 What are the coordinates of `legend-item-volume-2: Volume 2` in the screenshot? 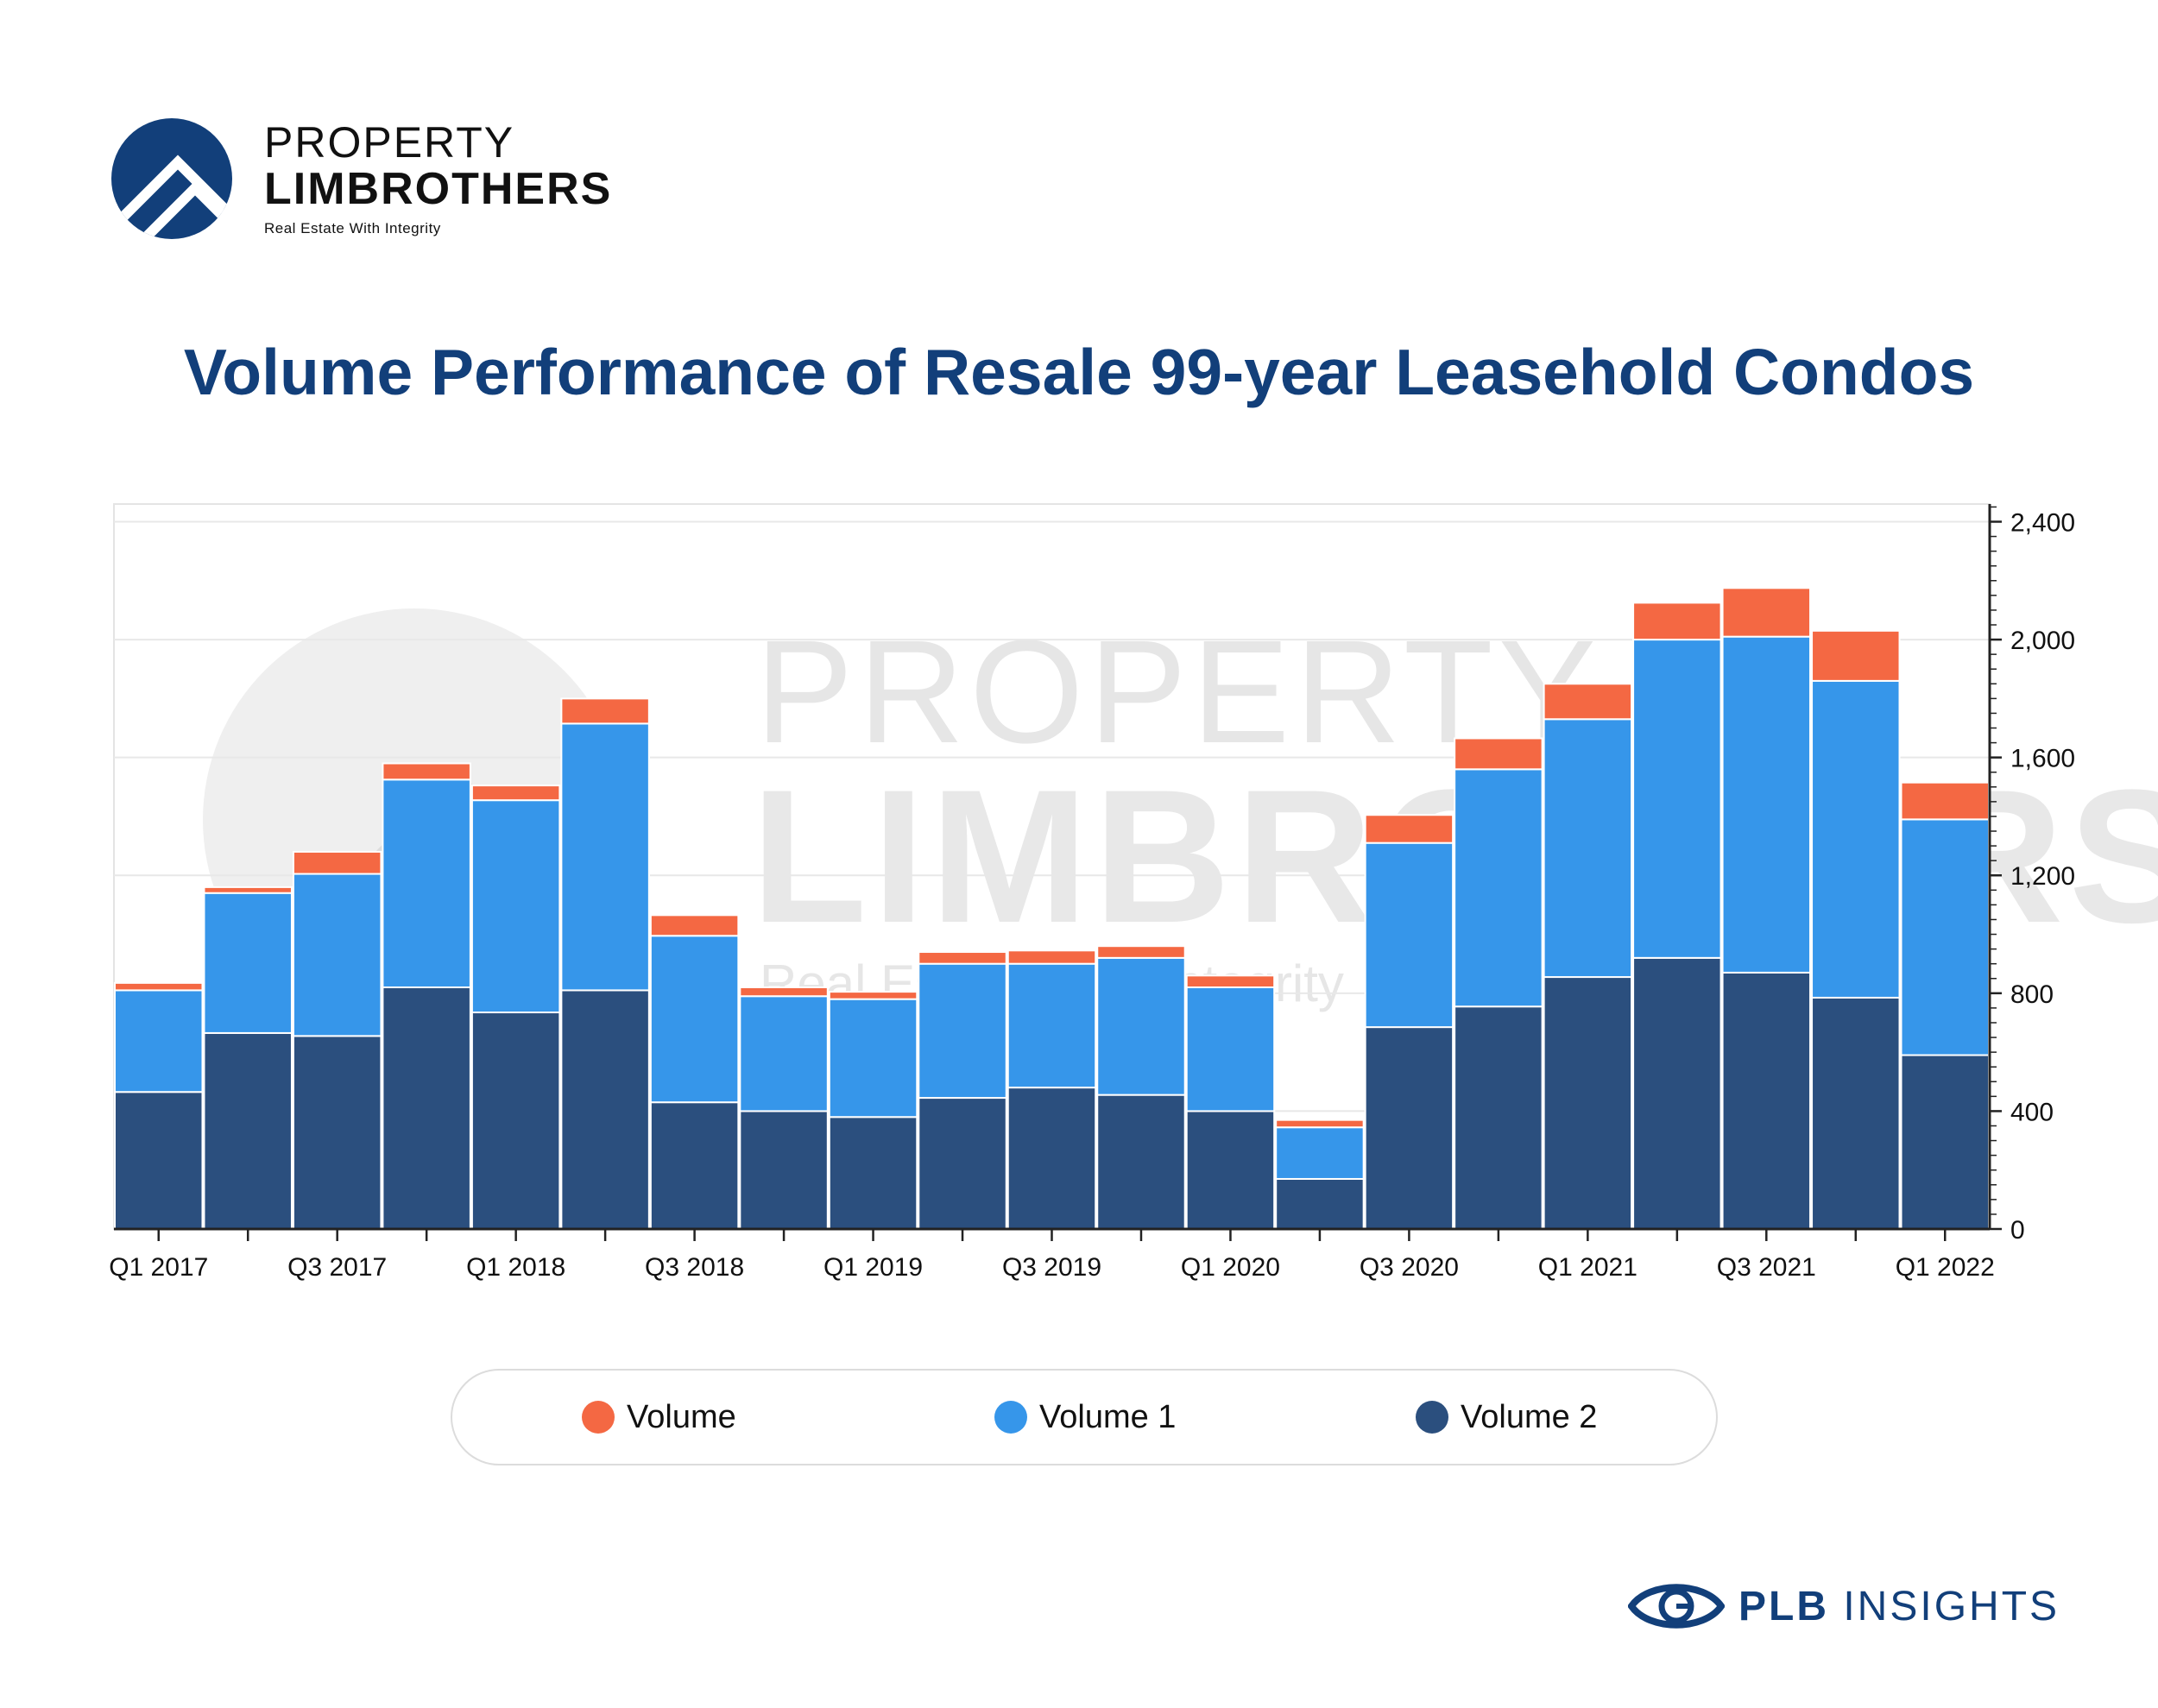 It's located at (1506, 1417).